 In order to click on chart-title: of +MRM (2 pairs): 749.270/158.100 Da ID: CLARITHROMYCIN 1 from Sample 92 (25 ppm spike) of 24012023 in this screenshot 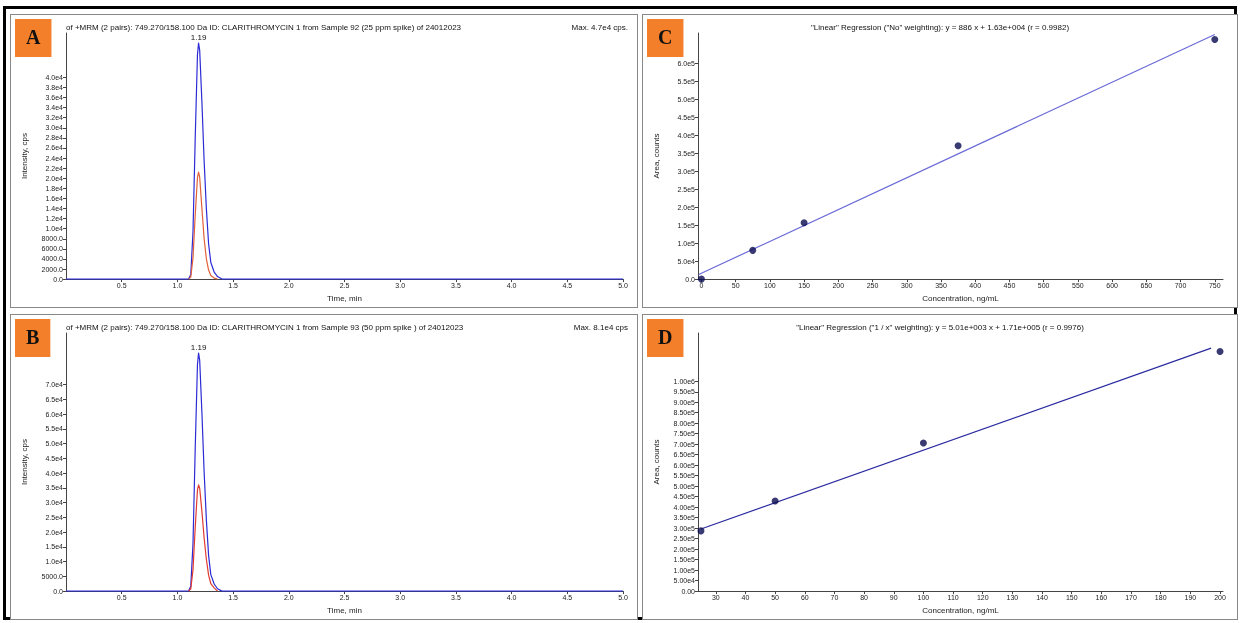, I will do `click(264, 27)`.